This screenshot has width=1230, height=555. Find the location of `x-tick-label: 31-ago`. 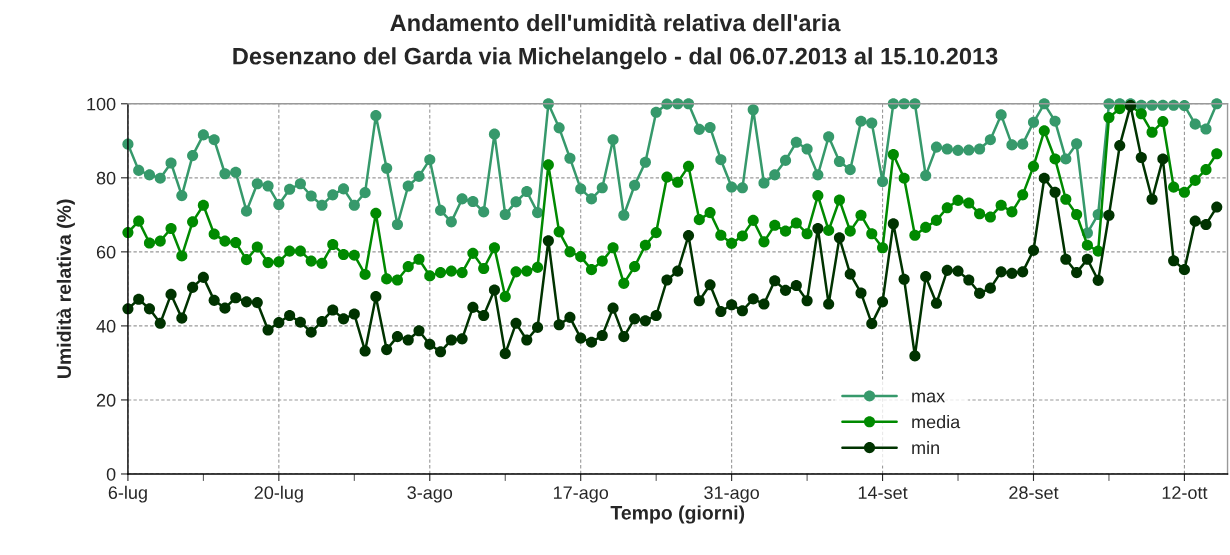

x-tick-label: 31-ago is located at coordinates (731, 494).